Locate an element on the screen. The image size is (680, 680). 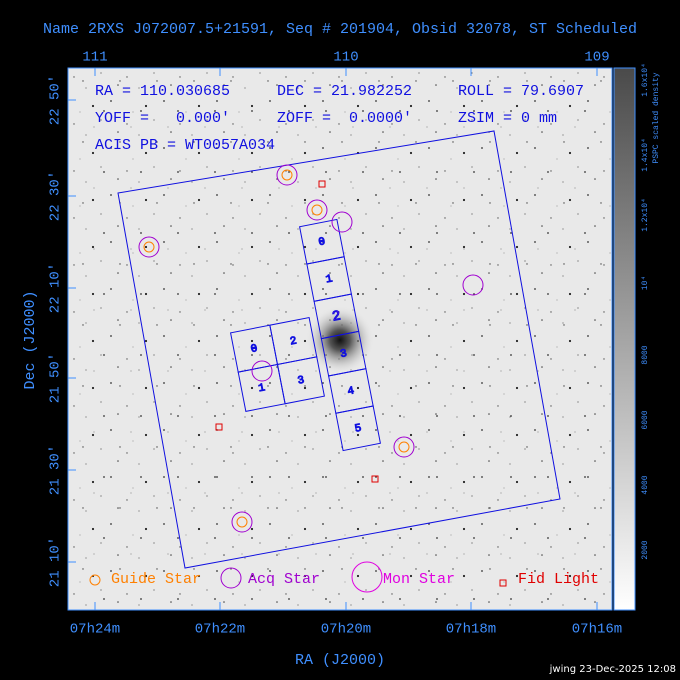
chip-label: 5 is located at coordinates (358, 429).